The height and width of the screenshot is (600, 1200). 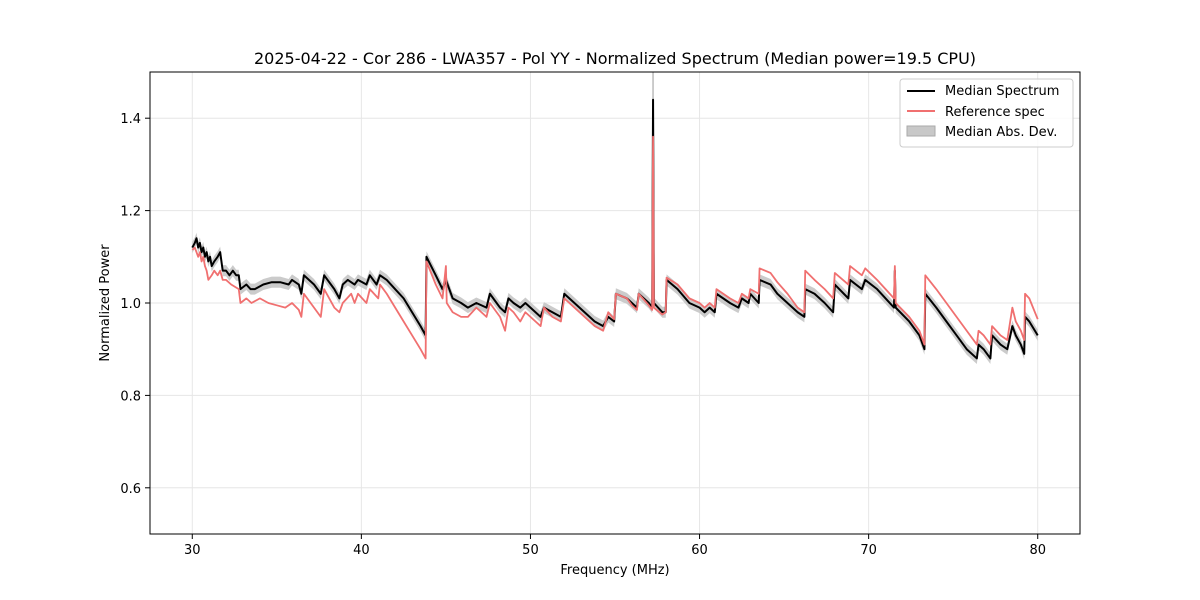 What do you see at coordinates (1037, 550) in the screenshot?
I see `x-tick-label: 80` at bounding box center [1037, 550].